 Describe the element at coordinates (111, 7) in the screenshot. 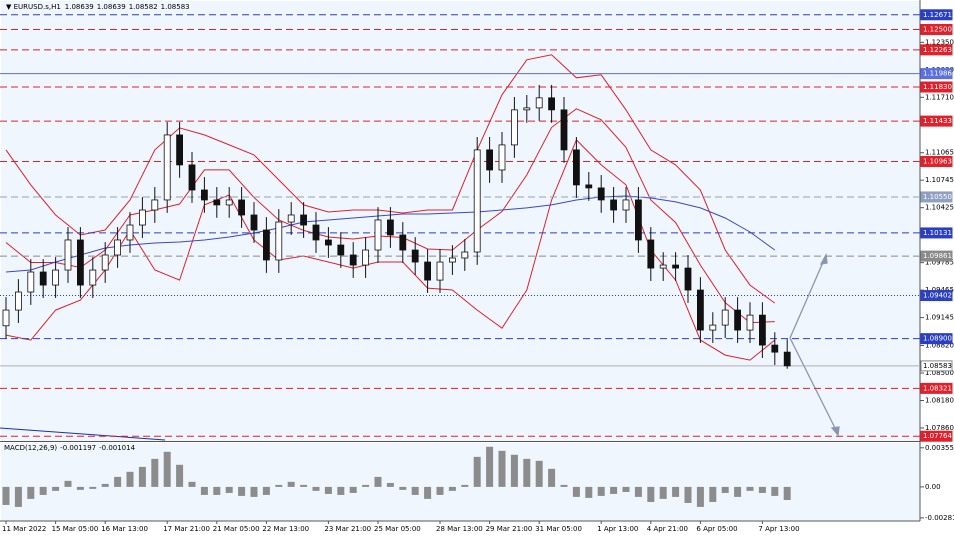

I see `ohlc-value: 1.08639` at that location.